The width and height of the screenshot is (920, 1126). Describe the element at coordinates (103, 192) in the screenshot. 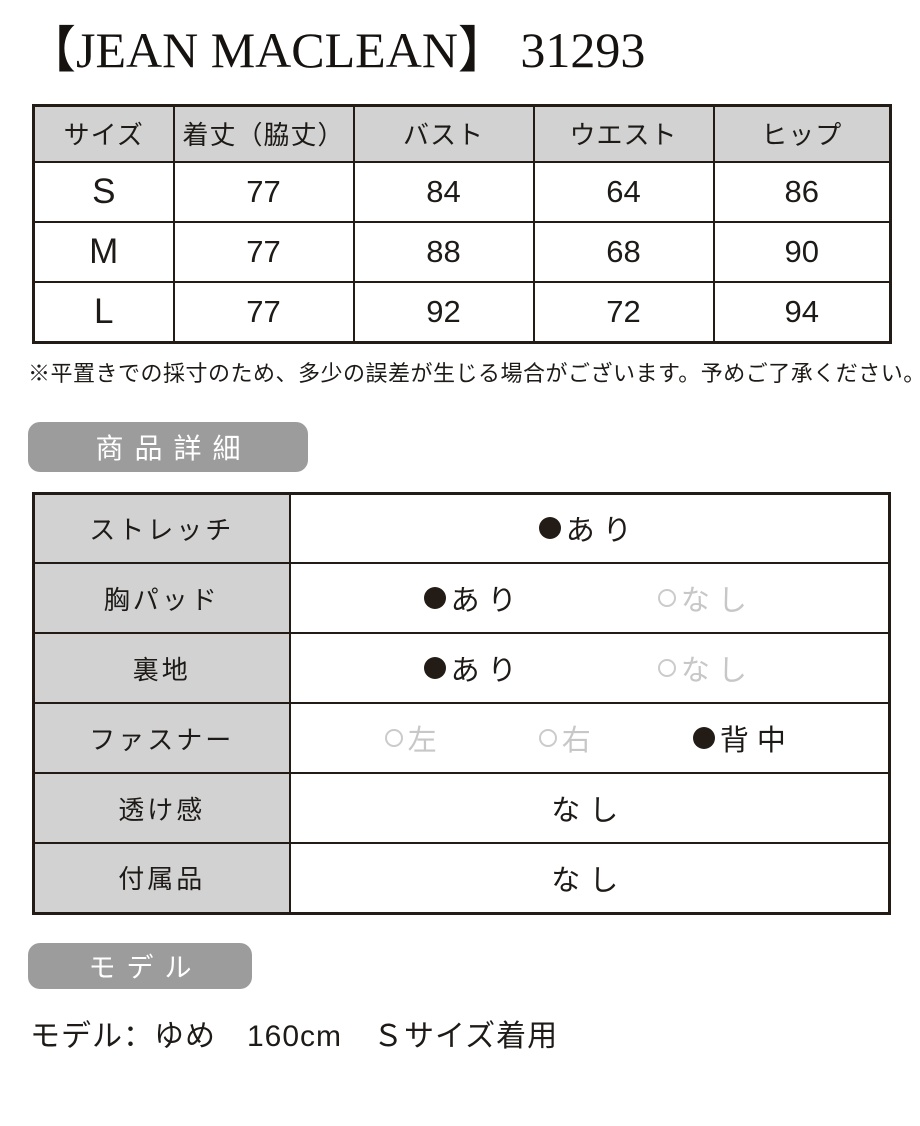

I see `size-cell-label: S` at that location.